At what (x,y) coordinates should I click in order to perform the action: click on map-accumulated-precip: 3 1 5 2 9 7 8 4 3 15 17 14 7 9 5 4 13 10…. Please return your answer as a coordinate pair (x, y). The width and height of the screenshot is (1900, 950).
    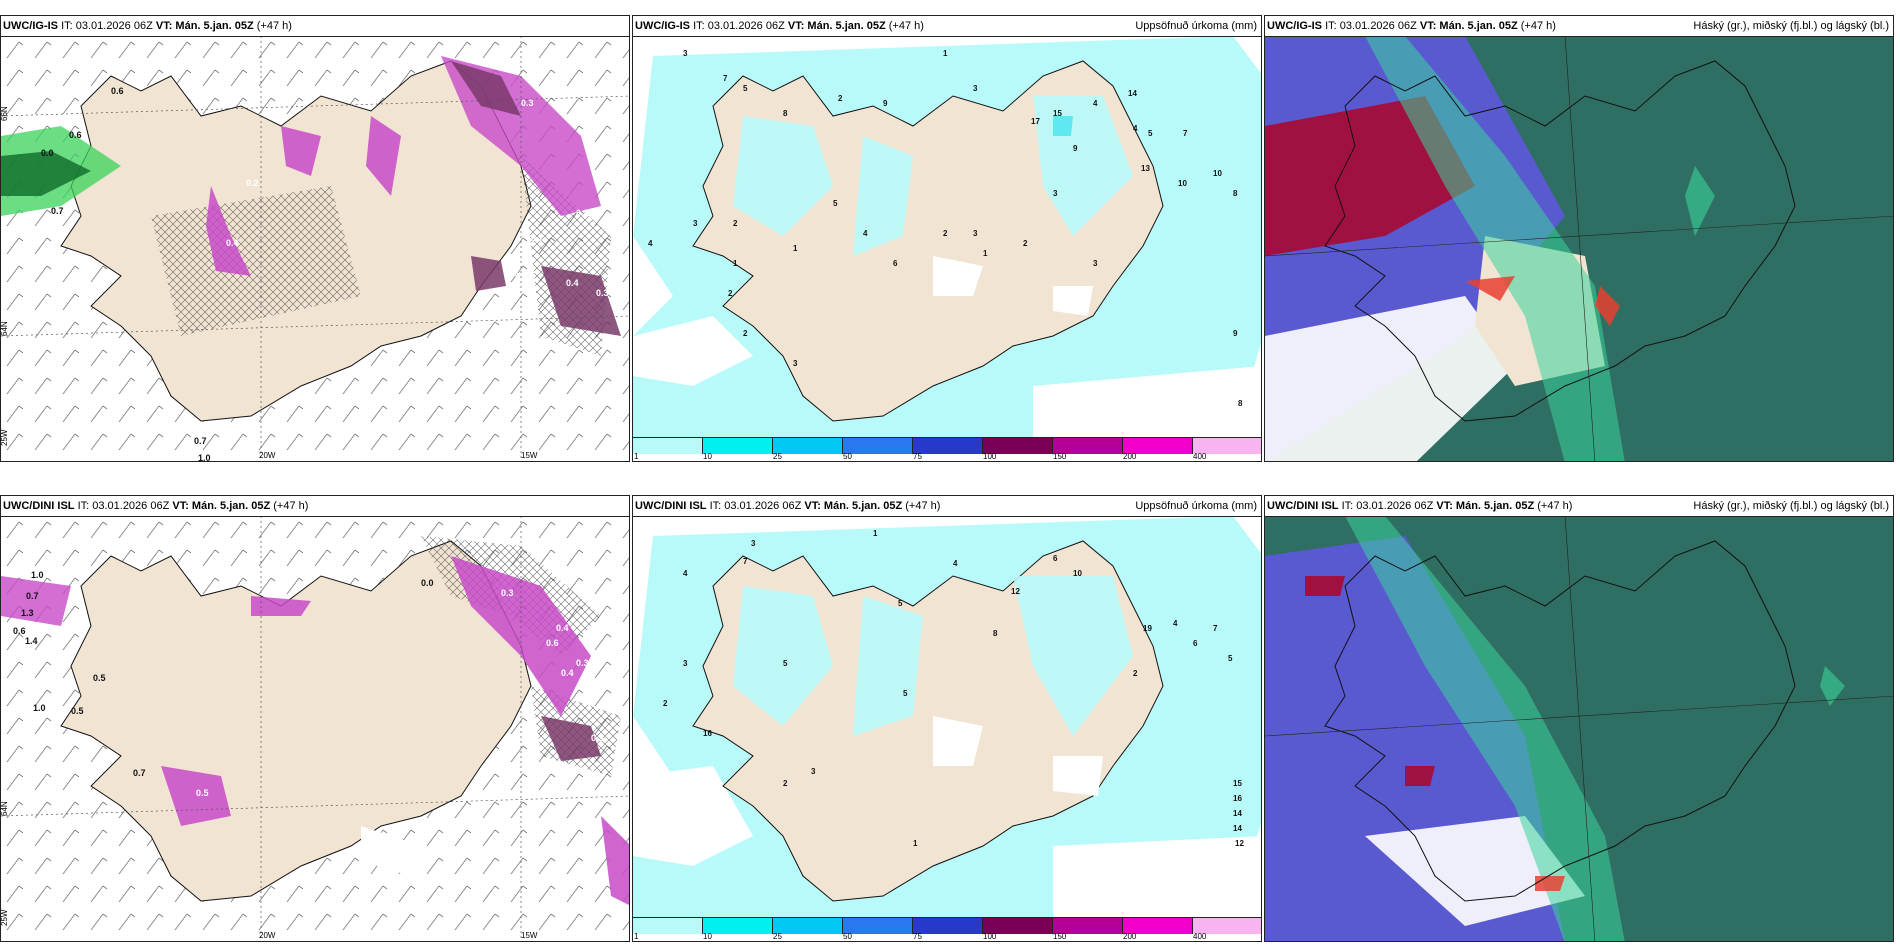
    Looking at the image, I should click on (947, 238).